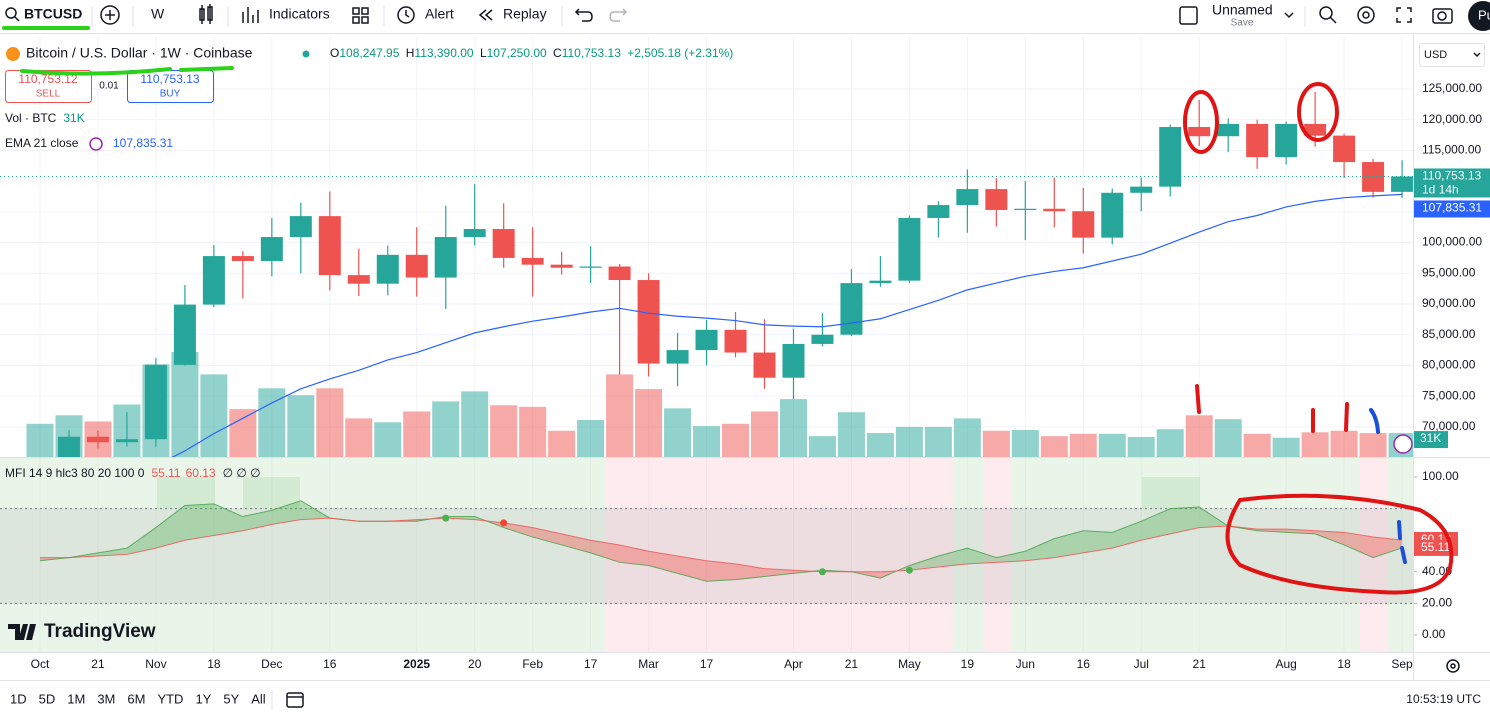 The image size is (1490, 718). Describe the element at coordinates (133, 473) in the screenshot. I see `mfi-legend: MFI 14 9 hlc3 80 20 100 0 55.11 60.13 ∅ ∅ ∅` at that location.